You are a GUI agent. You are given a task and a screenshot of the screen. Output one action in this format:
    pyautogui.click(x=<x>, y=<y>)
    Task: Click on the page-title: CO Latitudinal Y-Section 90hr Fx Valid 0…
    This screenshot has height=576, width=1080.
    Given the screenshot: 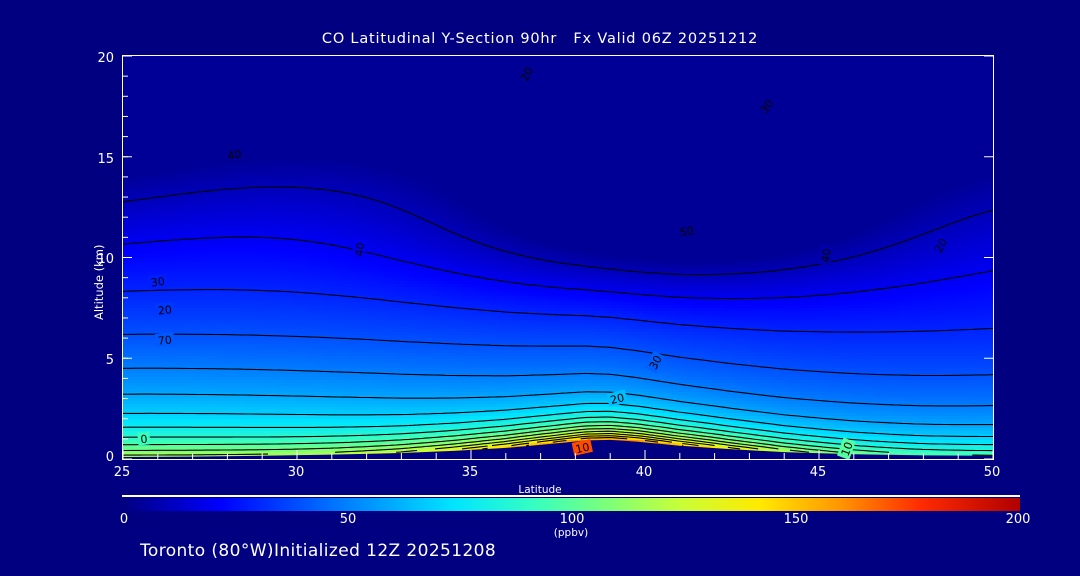 What is the action you would take?
    pyautogui.click(x=540, y=39)
    